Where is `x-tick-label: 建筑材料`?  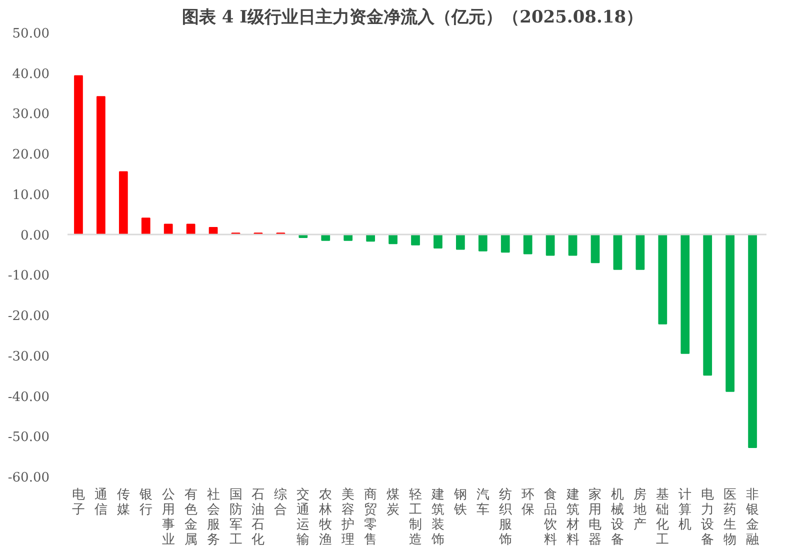 x-tick-label: 建筑材料 is located at coordinates (572, 518).